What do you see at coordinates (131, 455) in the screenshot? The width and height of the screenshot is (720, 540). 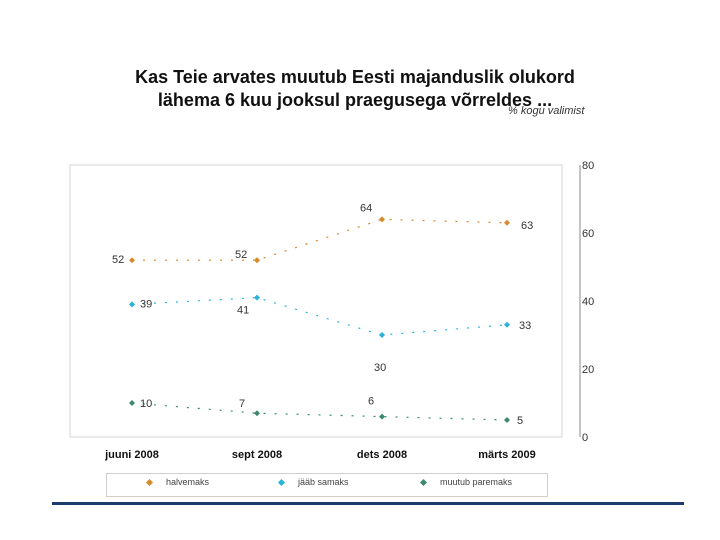 I see `x-tick-label: juuni 2008` at bounding box center [131, 455].